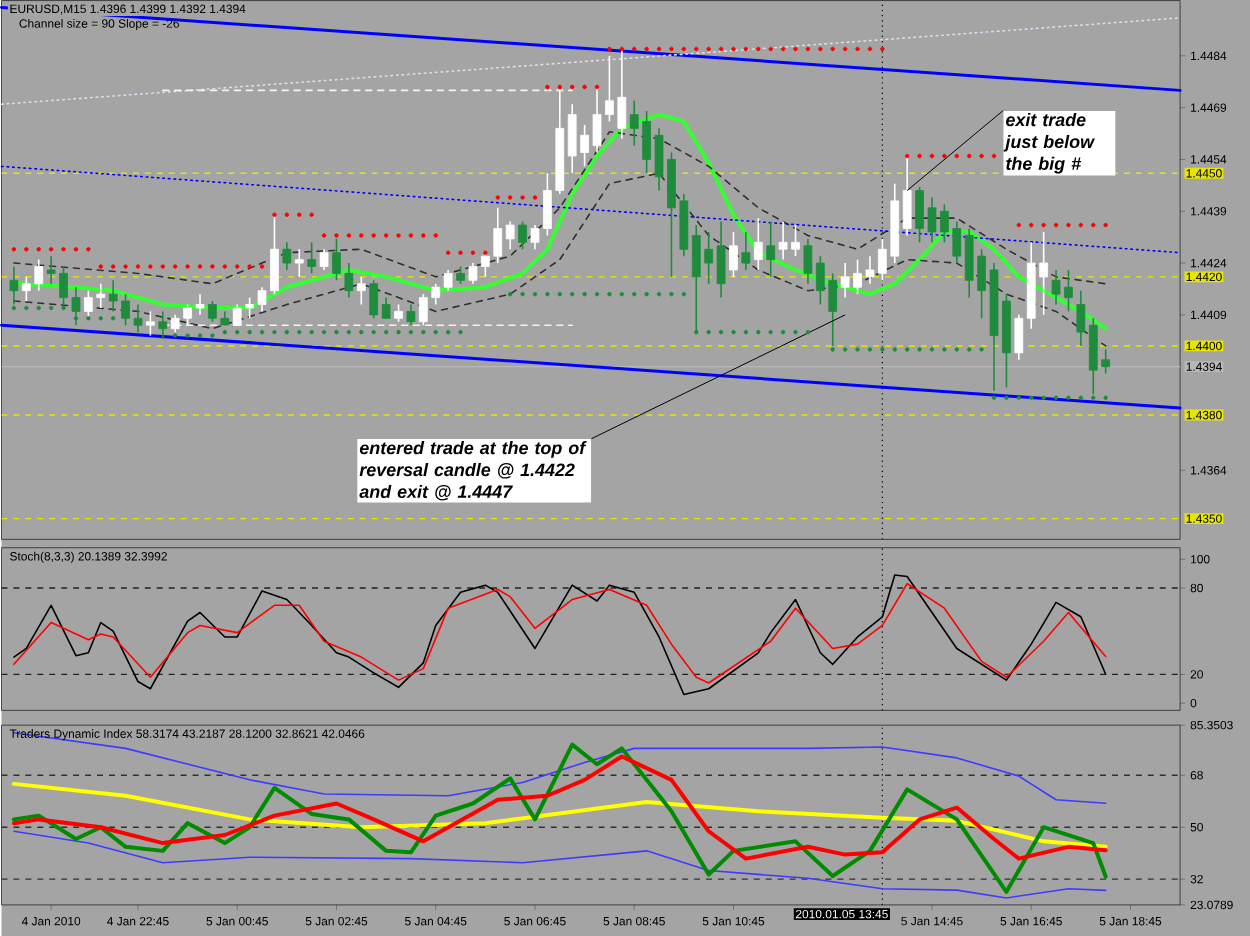  What do you see at coordinates (473, 470) in the screenshot?
I see `annotation: entered trade at the top of reversal candle @ 1.4422 and exit @ 1.4447` at bounding box center [473, 470].